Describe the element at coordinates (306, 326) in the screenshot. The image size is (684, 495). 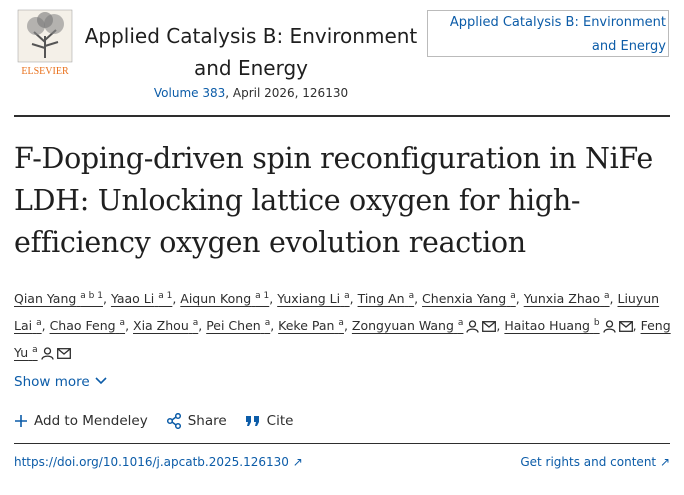
I see `author-name: Keke Pan` at that location.